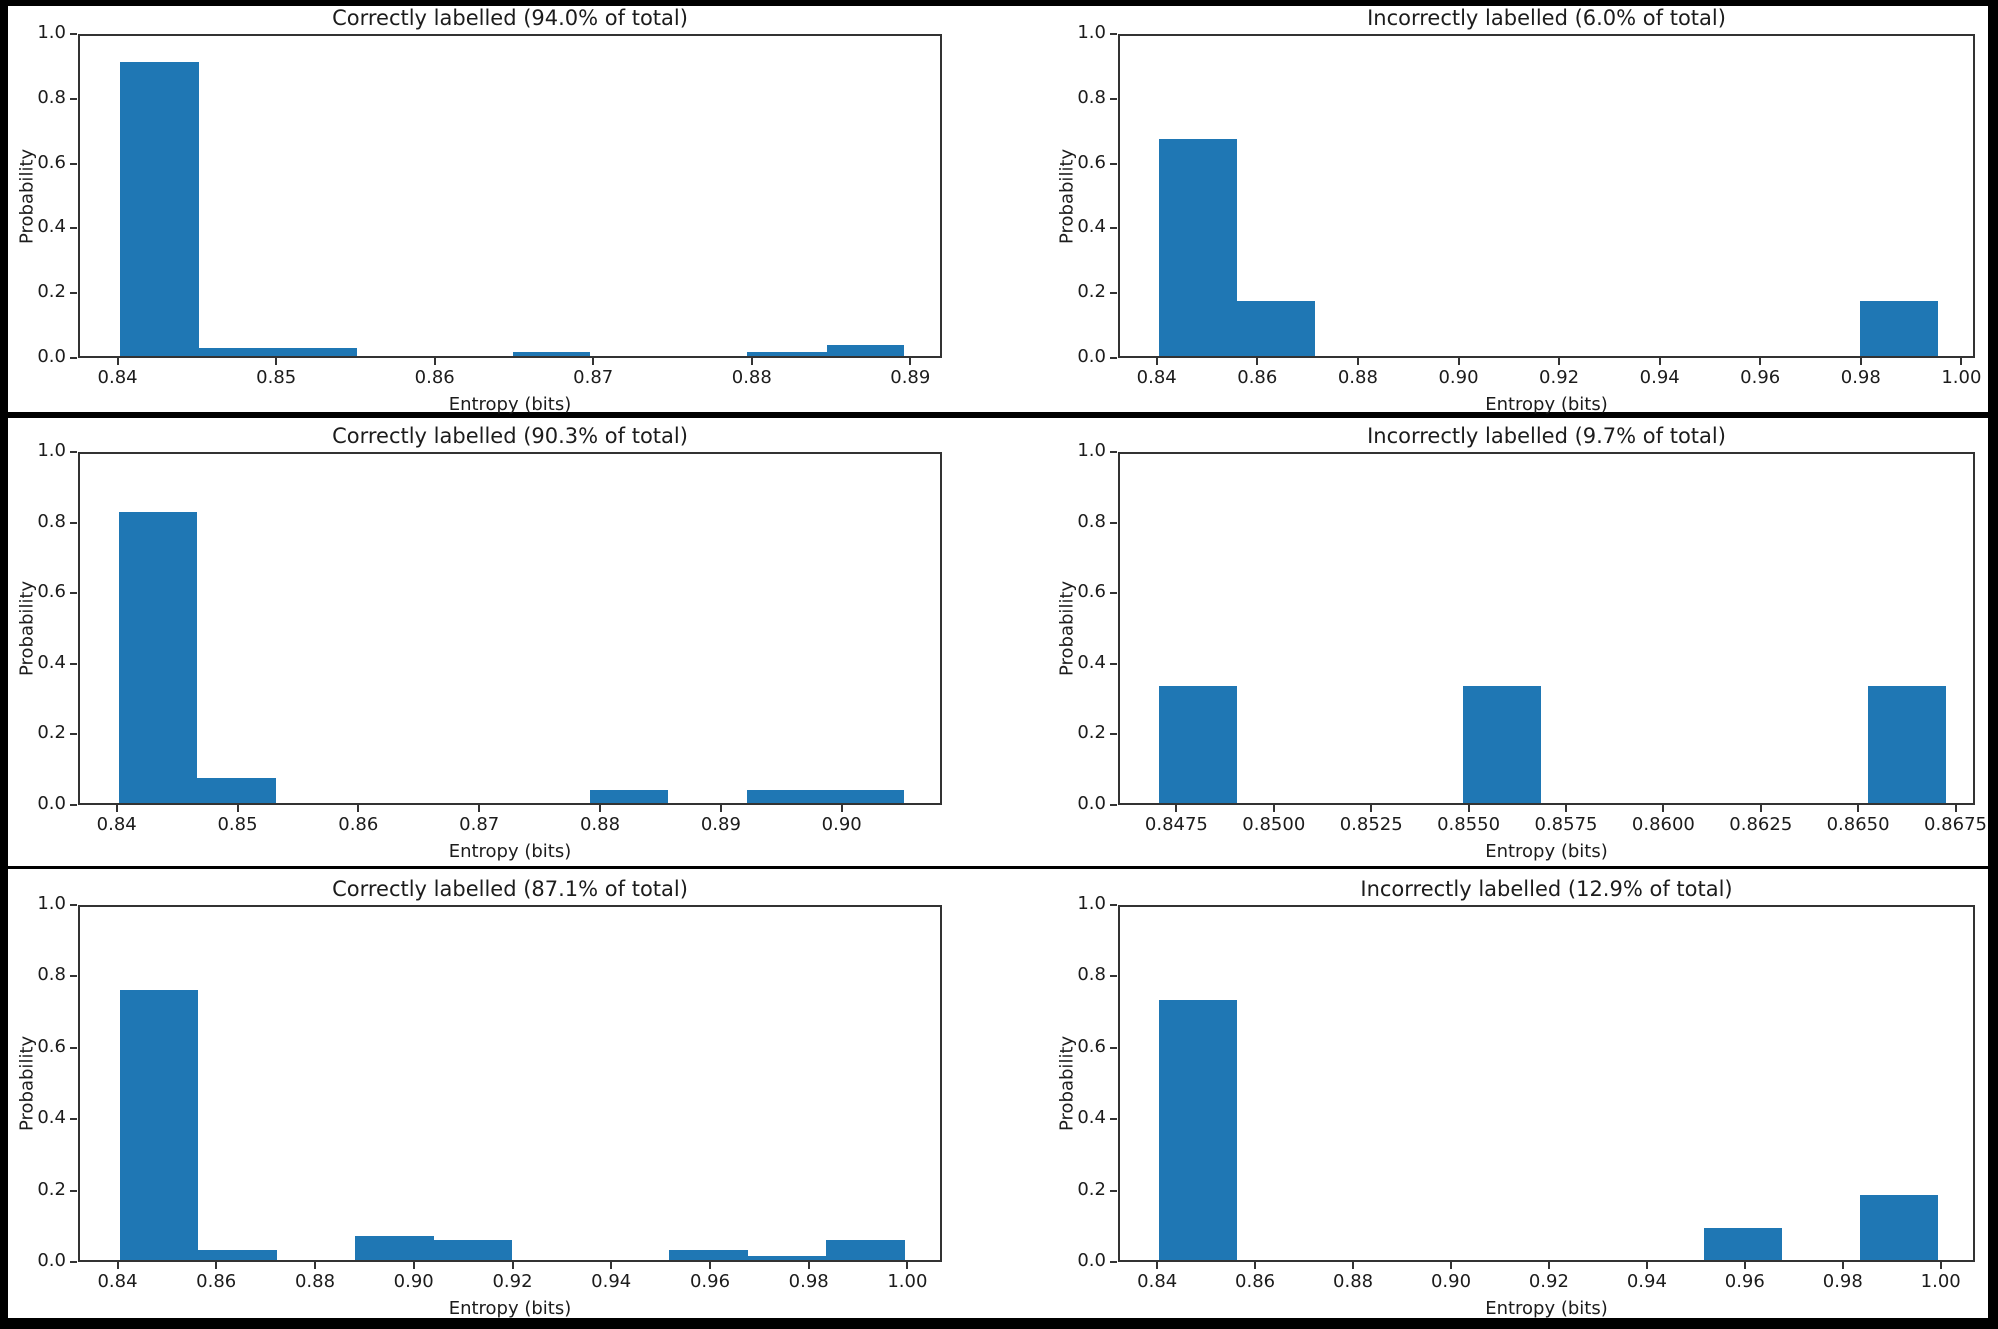 The image size is (1998, 1329). I want to click on y-tick-label: 0.6, so click(1091, 162).